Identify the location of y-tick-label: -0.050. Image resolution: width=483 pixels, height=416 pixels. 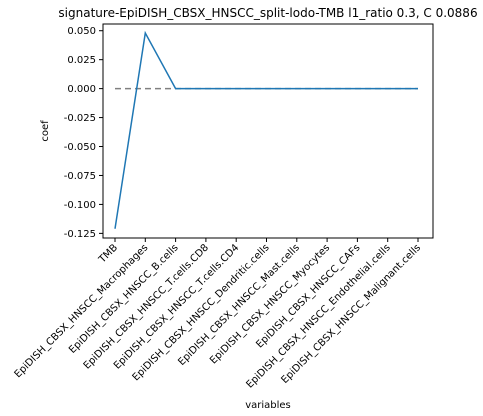
(80, 147).